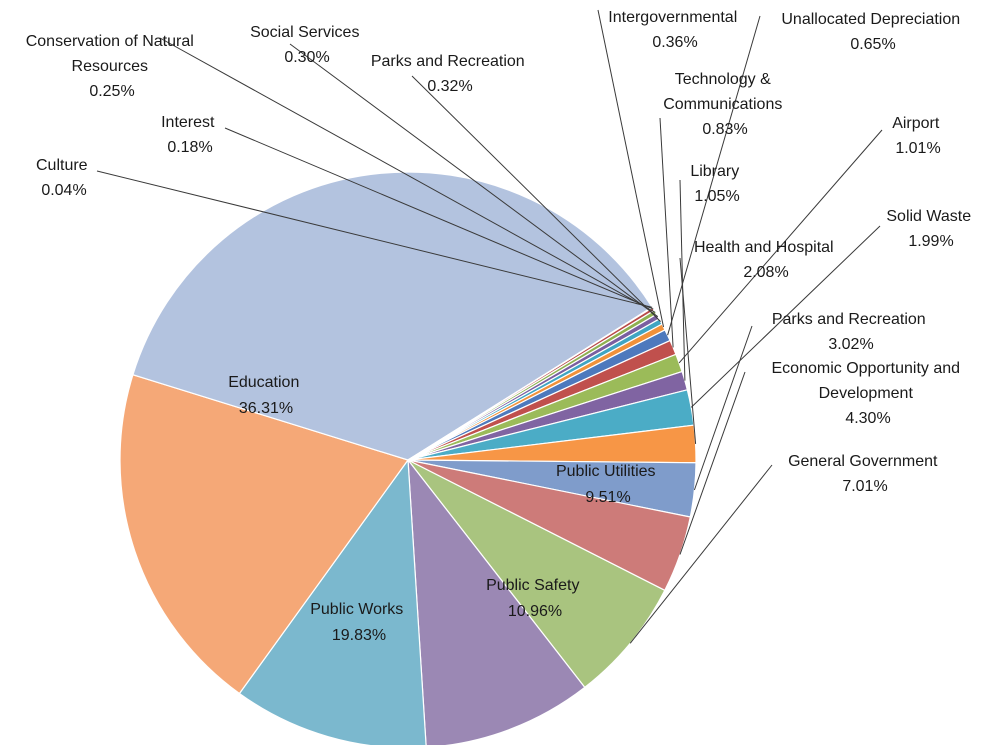 This screenshot has height=745, width=1000. What do you see at coordinates (266, 395) in the screenshot?
I see `label-education: Education 36.31%` at bounding box center [266, 395].